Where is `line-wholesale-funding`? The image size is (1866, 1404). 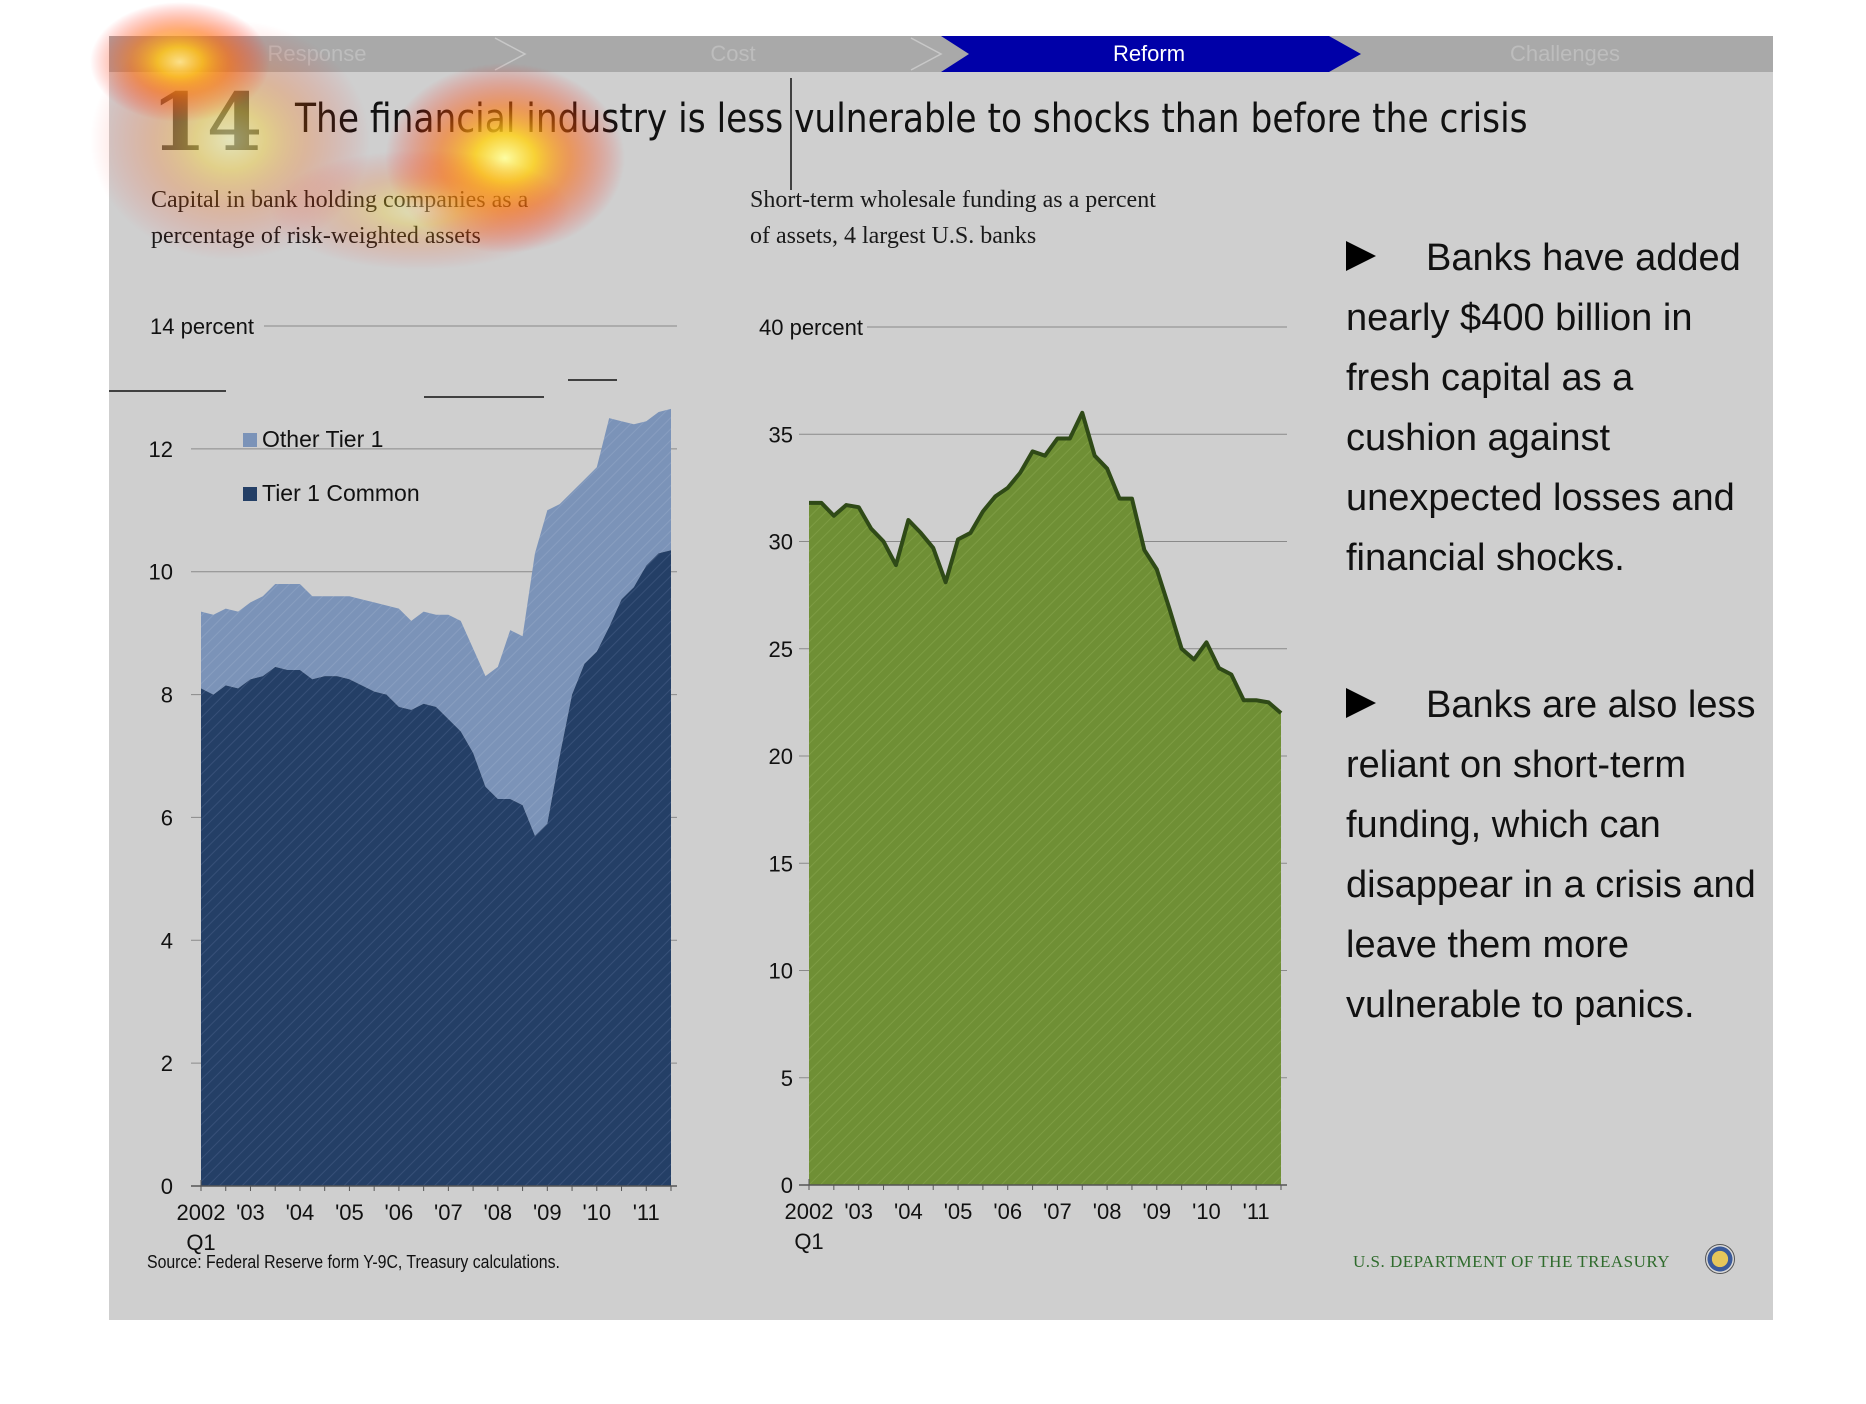
line-wholesale-funding is located at coordinates (1046, 562).